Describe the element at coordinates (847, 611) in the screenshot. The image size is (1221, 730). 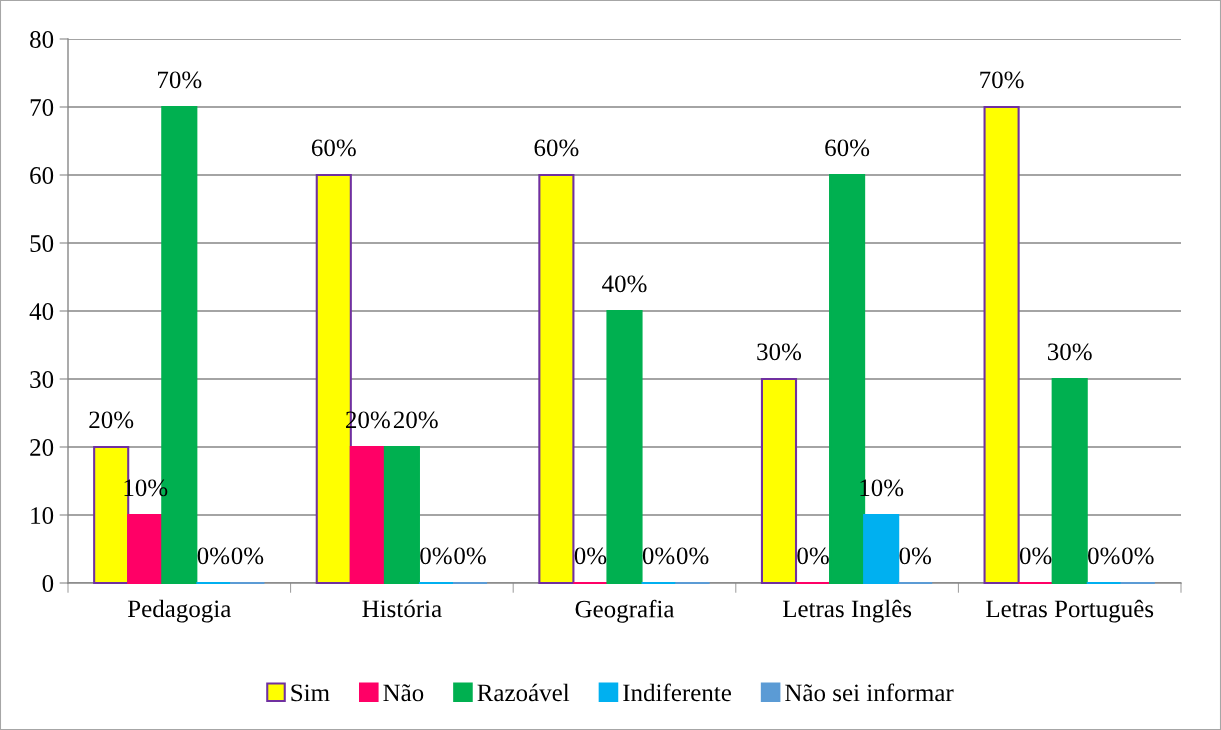
I see `x-tick-label: Letras Inglês` at that location.